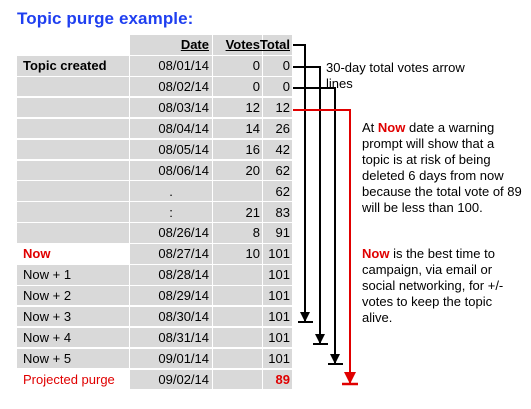 Image resolution: width=531 pixels, height=409 pixels. What do you see at coordinates (277, 379) in the screenshot?
I see `row-total: 89` at bounding box center [277, 379].